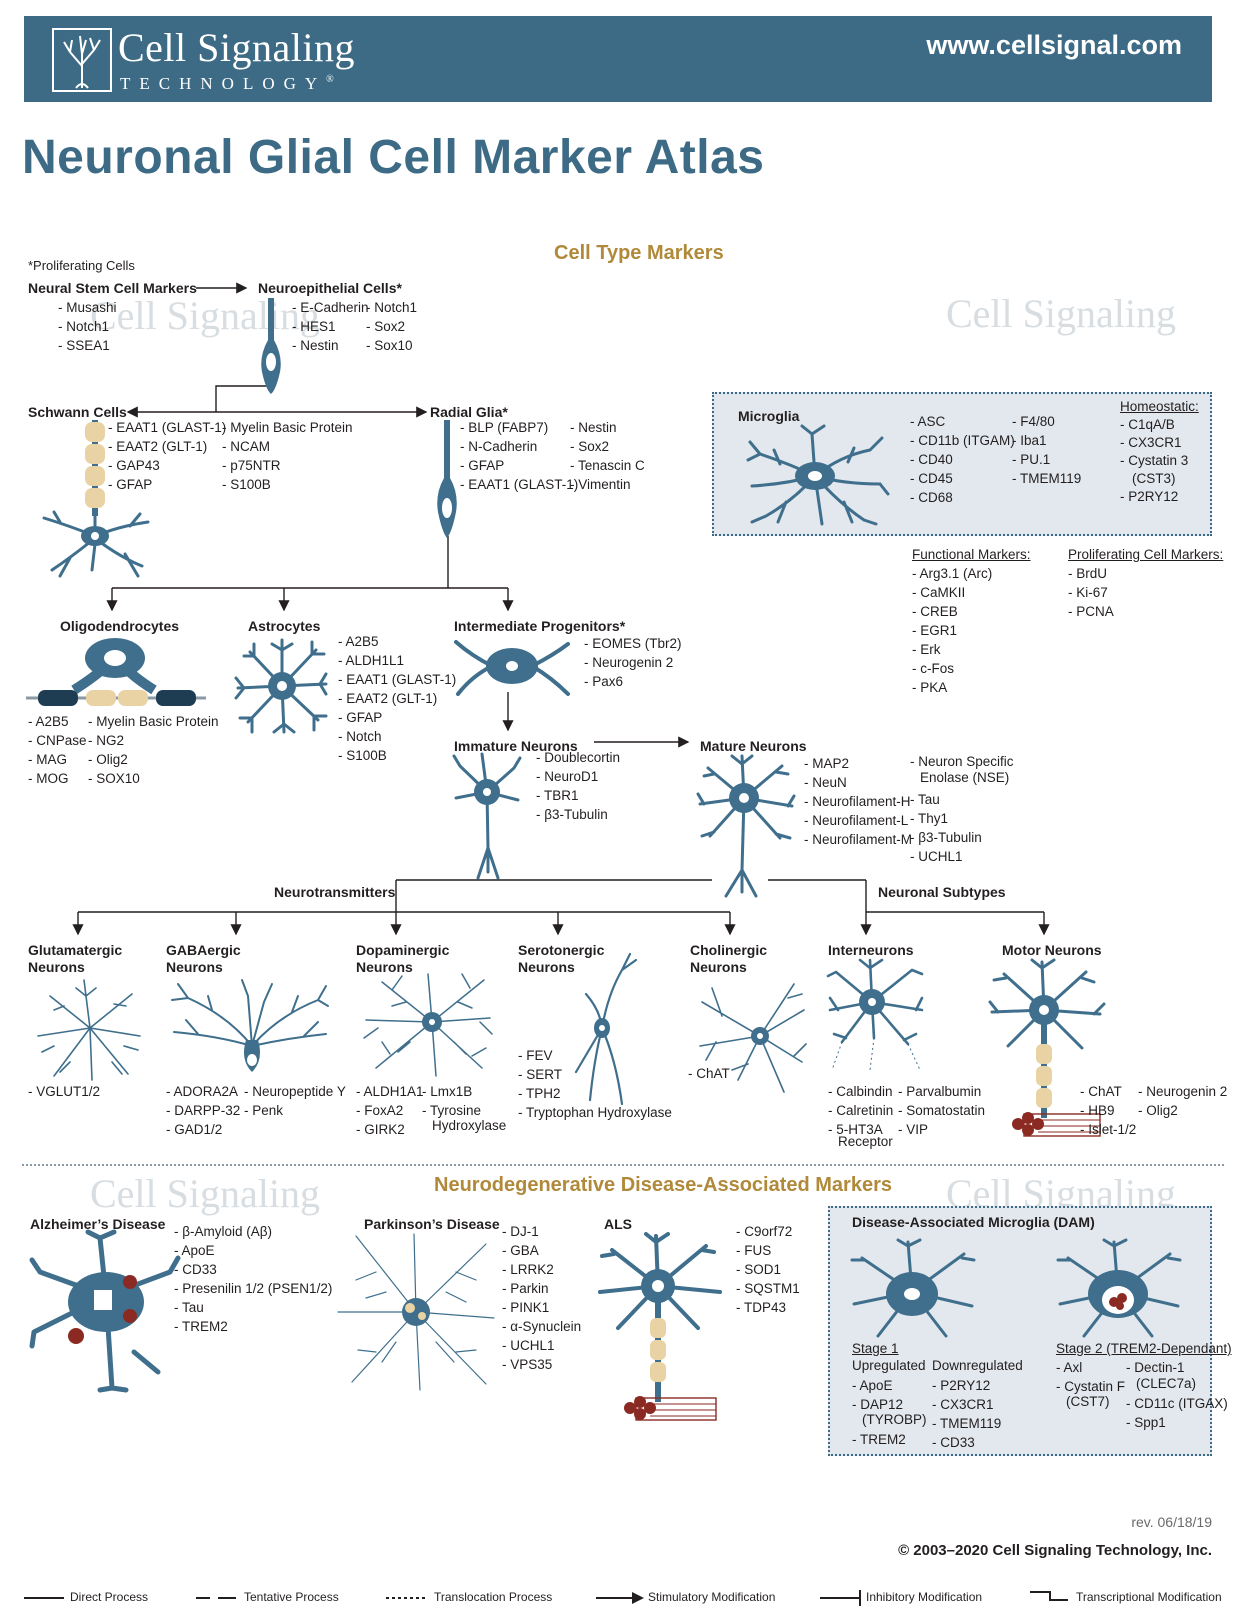 Image resolution: width=1242 pixels, height=1620 pixels. I want to click on homeostatic-title: Homeostatic:, so click(1159, 406).